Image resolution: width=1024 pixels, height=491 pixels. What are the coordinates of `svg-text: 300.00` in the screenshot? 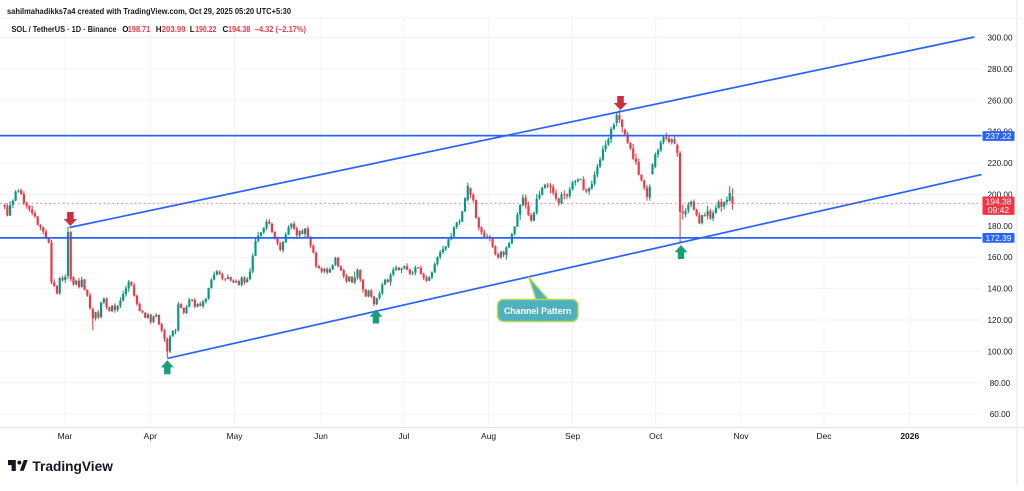 It's located at (999, 38).